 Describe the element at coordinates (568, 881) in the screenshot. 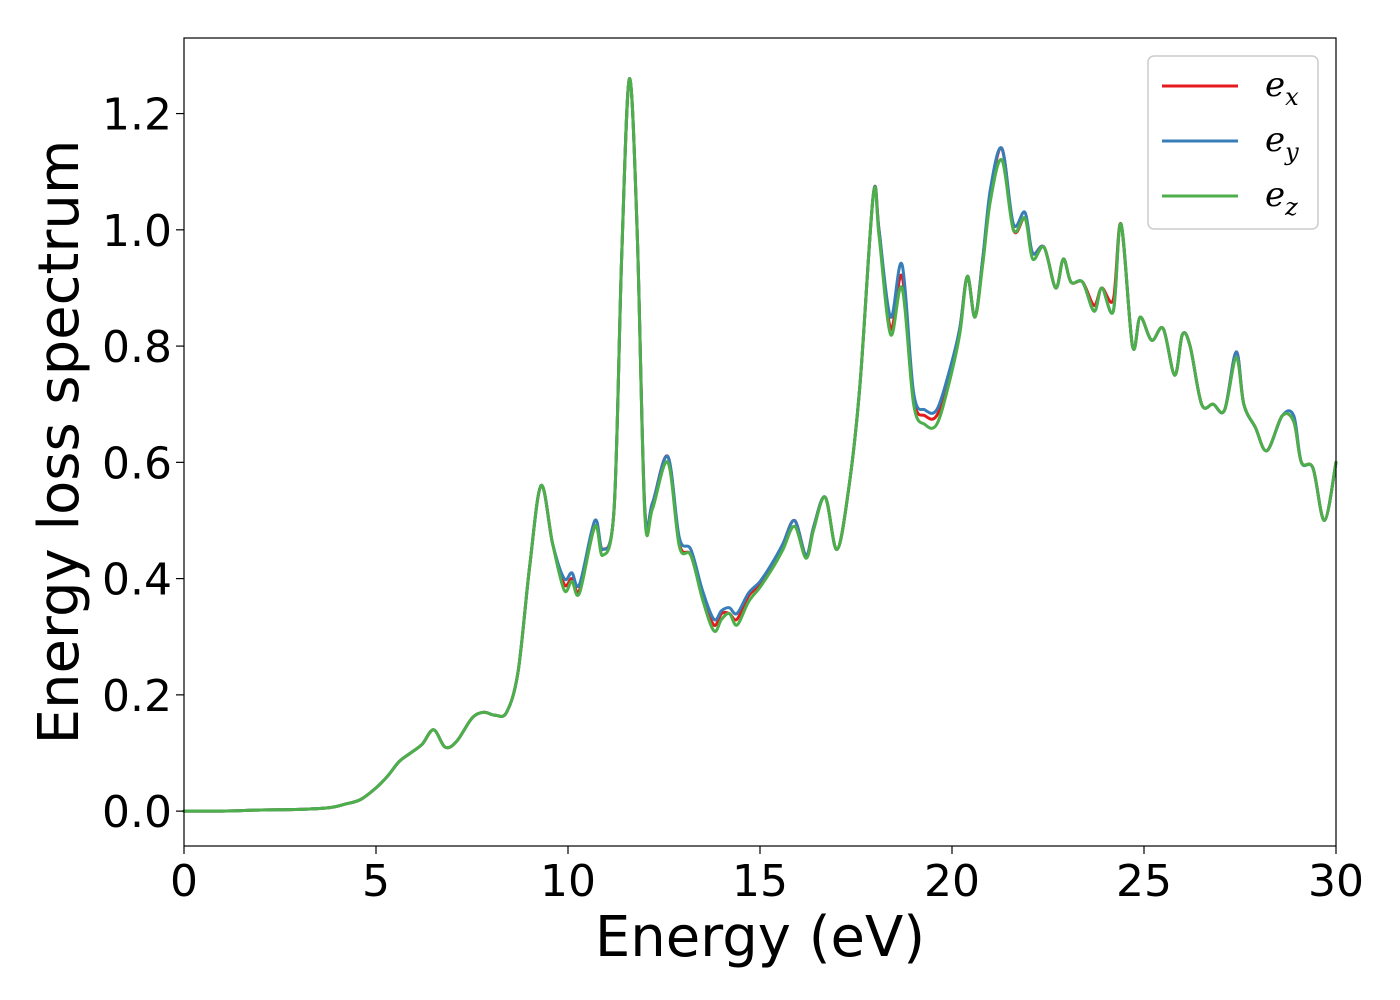

I see `x-tick-label: 10` at that location.